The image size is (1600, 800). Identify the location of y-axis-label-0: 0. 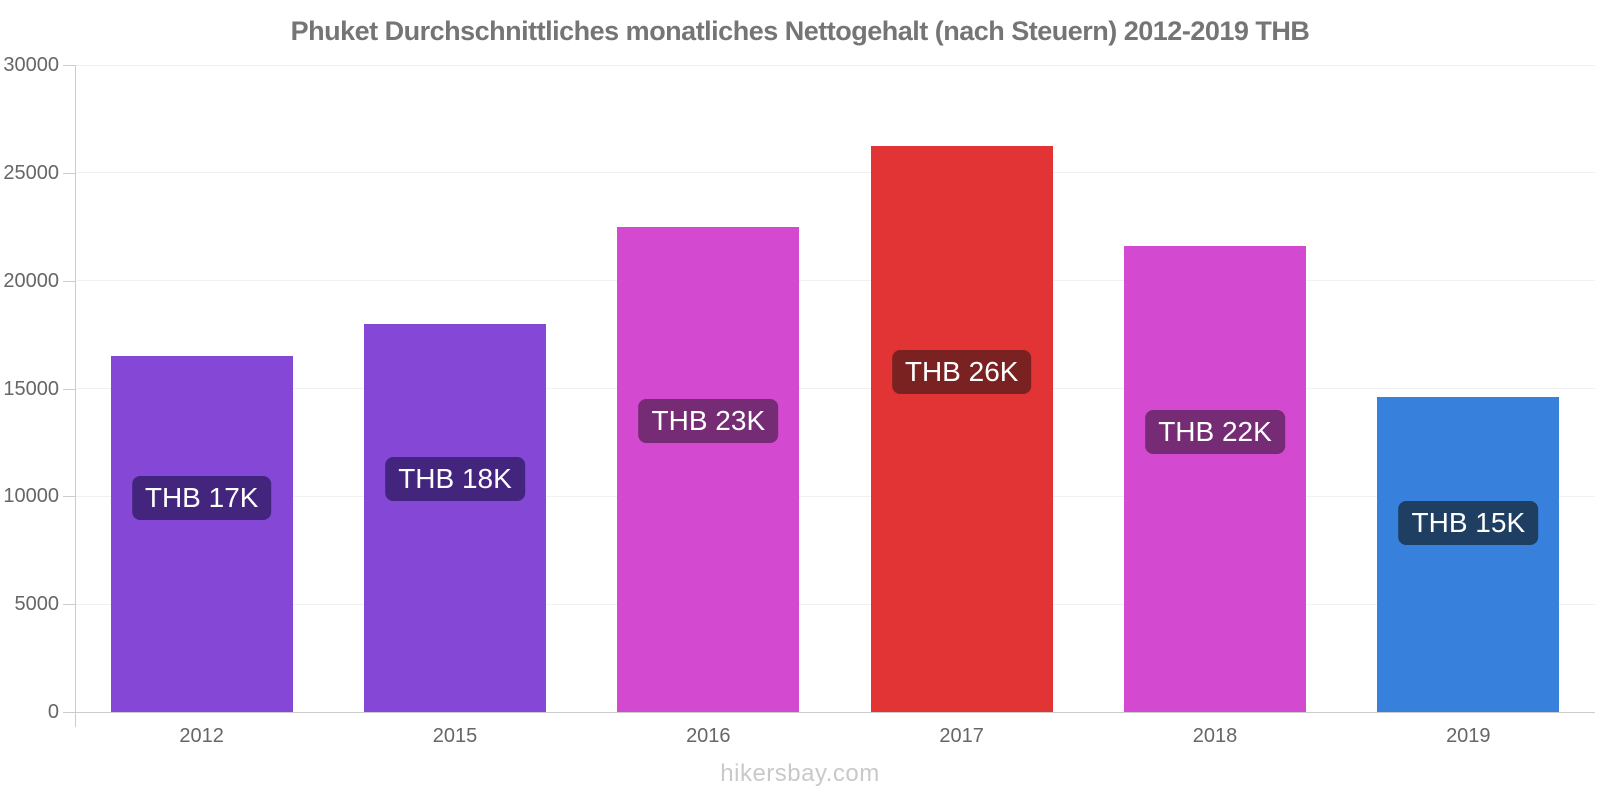
(53, 712).